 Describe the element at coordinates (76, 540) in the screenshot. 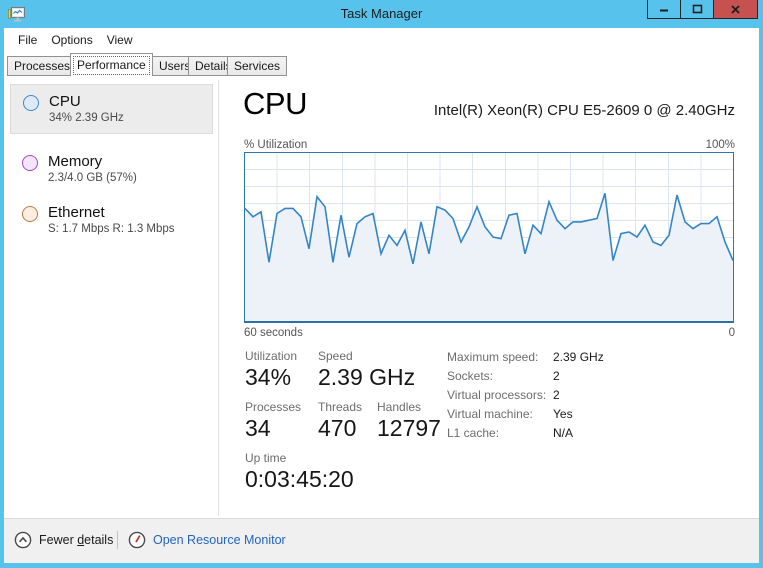

I see `fewer-details-label: Fewer details` at that location.